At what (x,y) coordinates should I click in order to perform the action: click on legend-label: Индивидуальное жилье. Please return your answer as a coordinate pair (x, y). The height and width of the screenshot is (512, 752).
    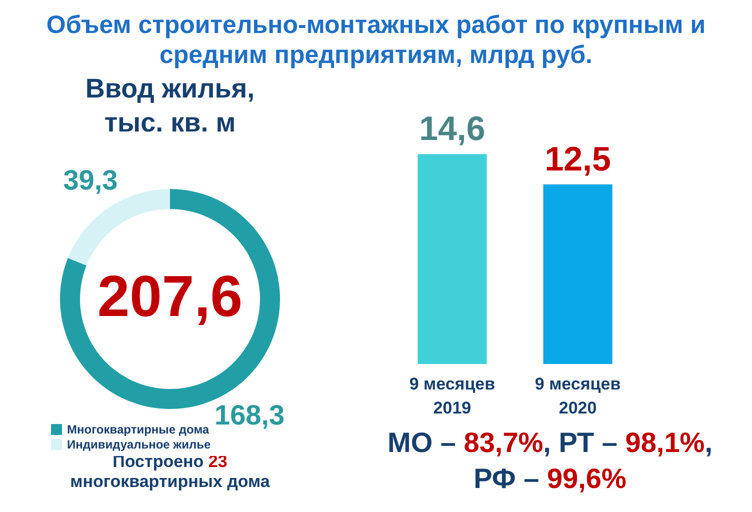
    Looking at the image, I should click on (139, 445).